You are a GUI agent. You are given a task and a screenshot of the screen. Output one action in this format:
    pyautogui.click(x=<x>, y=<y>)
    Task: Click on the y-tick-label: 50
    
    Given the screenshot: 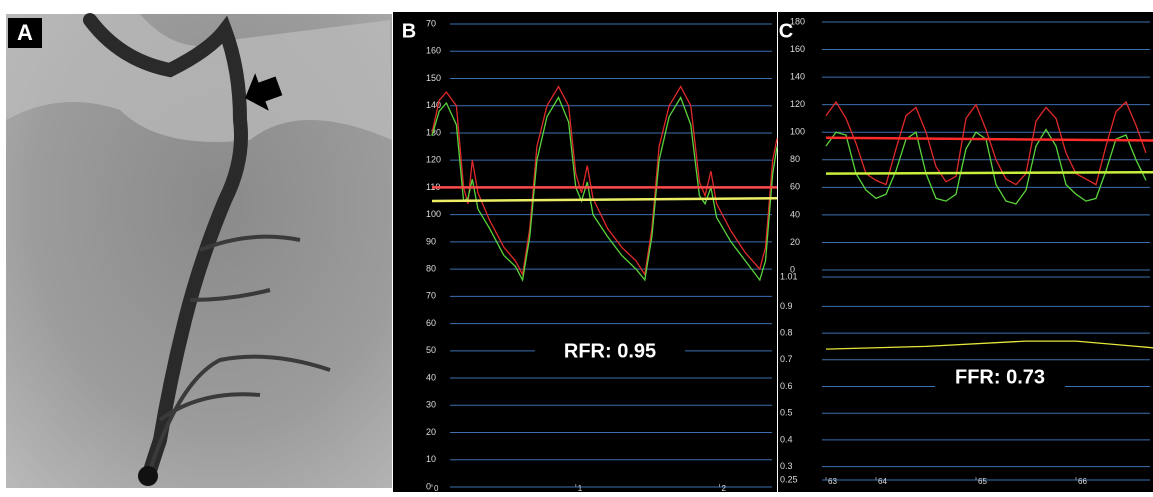 What is the action you would take?
    pyautogui.click(x=431, y=350)
    